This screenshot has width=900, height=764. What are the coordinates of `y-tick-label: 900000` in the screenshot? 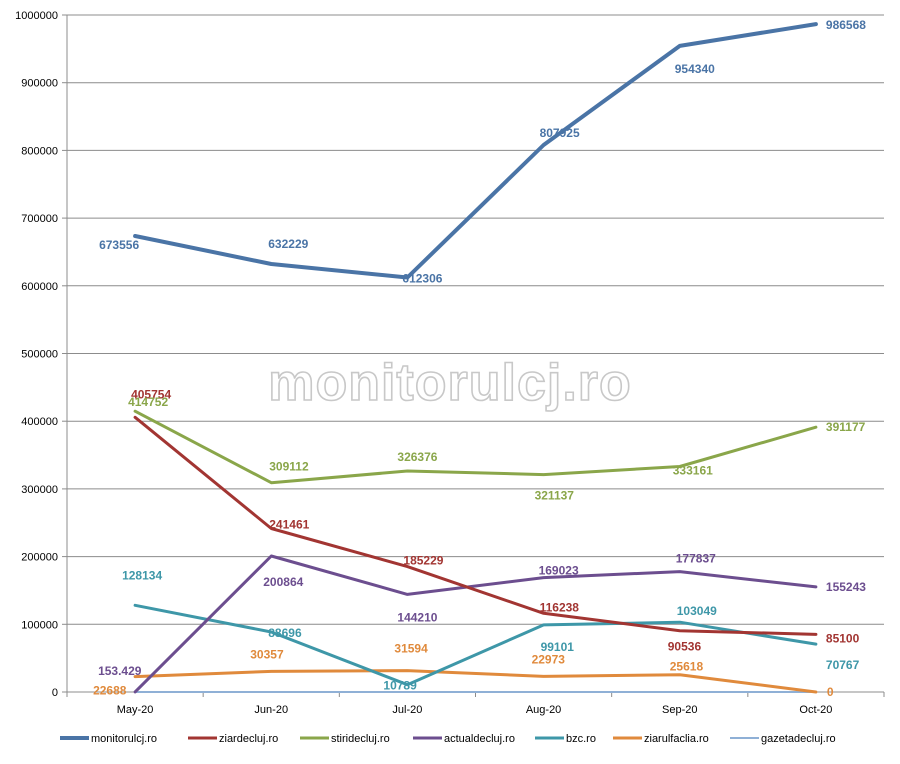 It's located at (39, 84).